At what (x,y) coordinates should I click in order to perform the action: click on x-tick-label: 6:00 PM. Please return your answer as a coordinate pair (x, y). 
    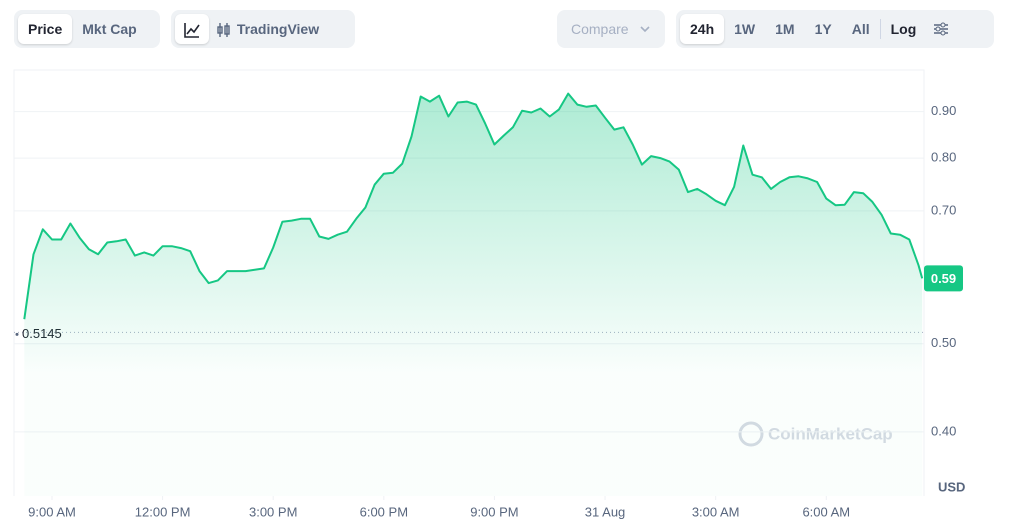
    Looking at the image, I should click on (384, 511).